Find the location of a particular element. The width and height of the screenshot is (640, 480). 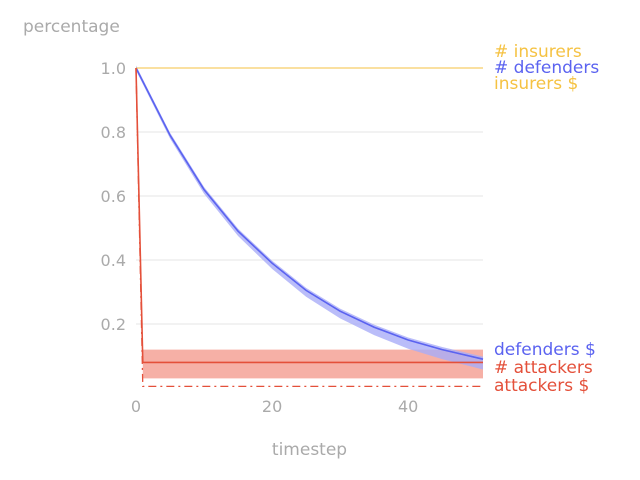

x-tick-label: 40 is located at coordinates (408, 406).